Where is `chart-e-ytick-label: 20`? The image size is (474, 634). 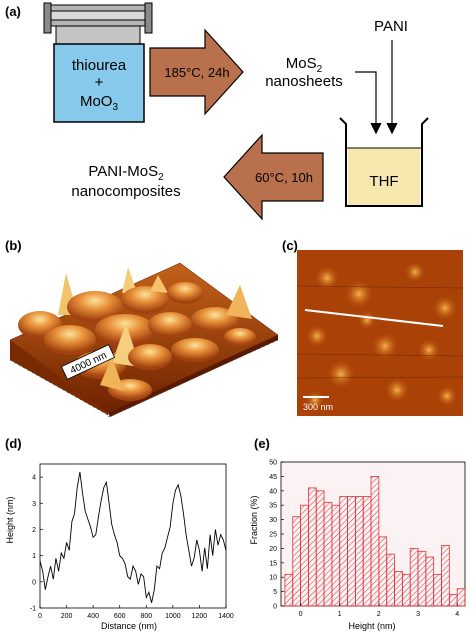 chart-e-ytick-label: 20 is located at coordinates (273, 549).